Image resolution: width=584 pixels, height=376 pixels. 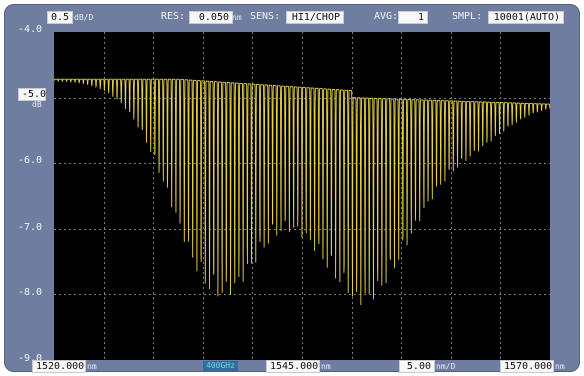 What do you see at coordinates (30, 29) in the screenshot?
I see `y-tick-top: -4.0` at bounding box center [30, 29].